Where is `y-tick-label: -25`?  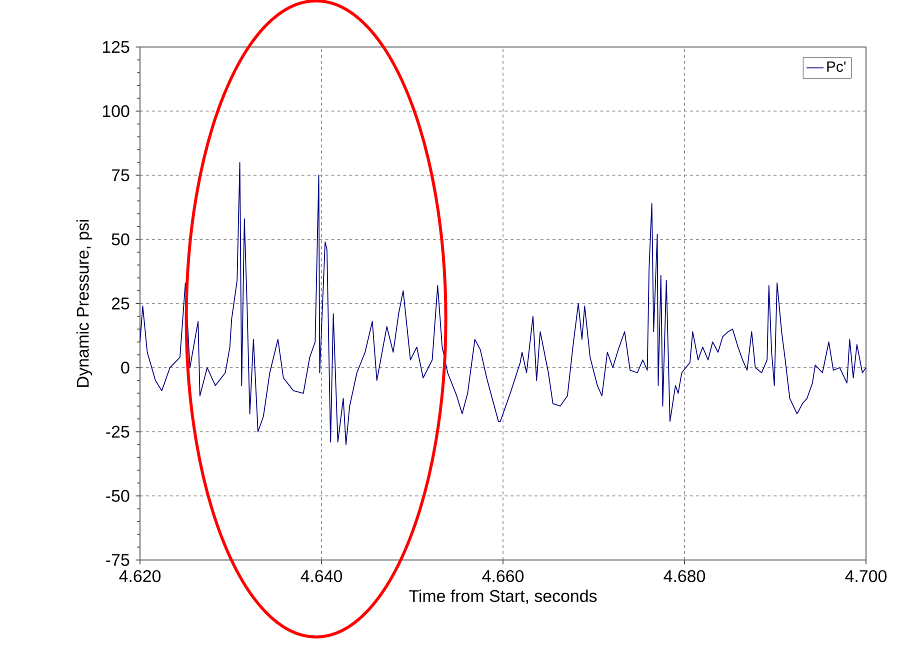
y-tick-label: -25 is located at coordinates (118, 432).